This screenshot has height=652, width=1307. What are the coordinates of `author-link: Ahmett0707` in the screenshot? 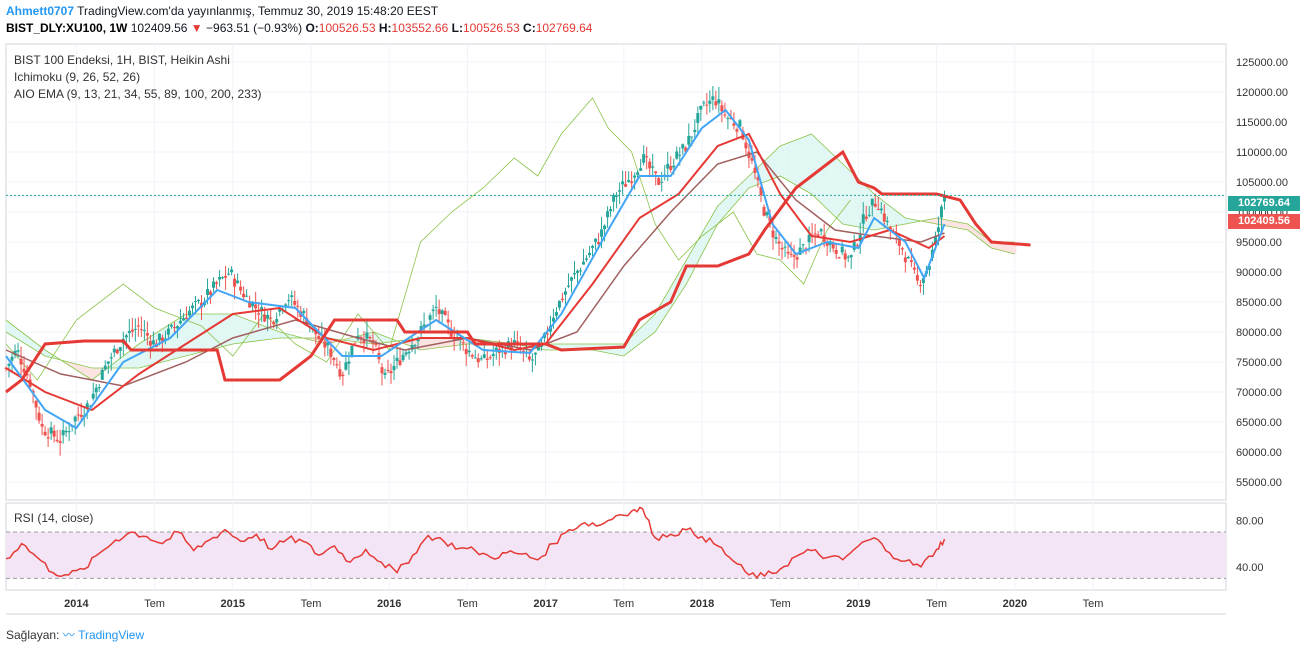 It's located at (40, 11).